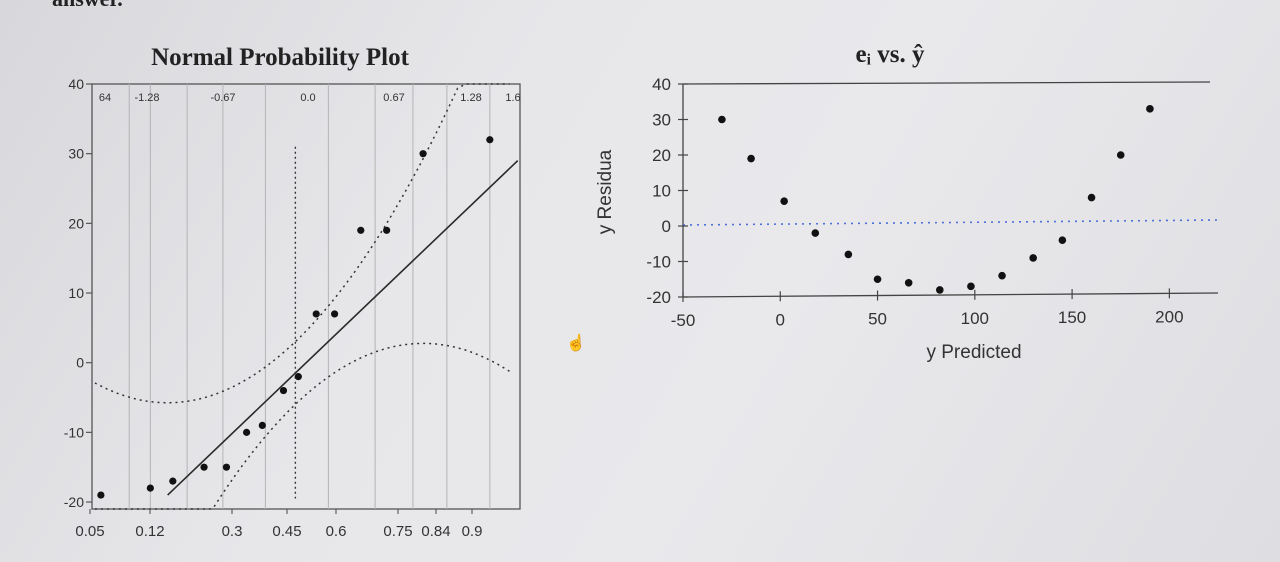  I want to click on npp-x-tick-label: 0.9, so click(472, 531).